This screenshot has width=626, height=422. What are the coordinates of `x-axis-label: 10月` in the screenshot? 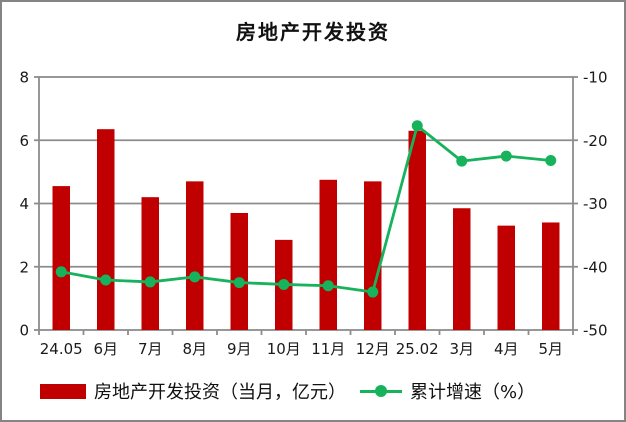 It's located at (284, 349).